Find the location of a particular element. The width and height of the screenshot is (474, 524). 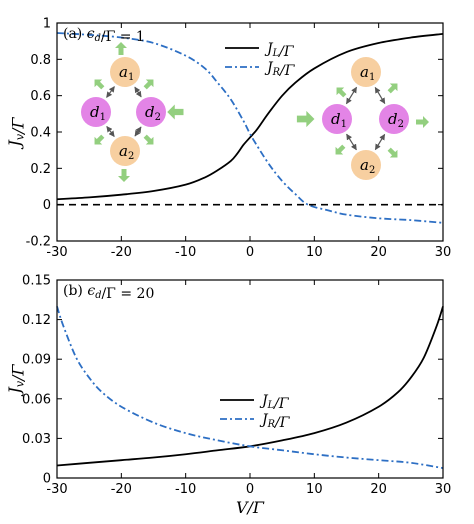

panel-b-legend: JL/ΓJR/Γ is located at coordinates (255, 412).